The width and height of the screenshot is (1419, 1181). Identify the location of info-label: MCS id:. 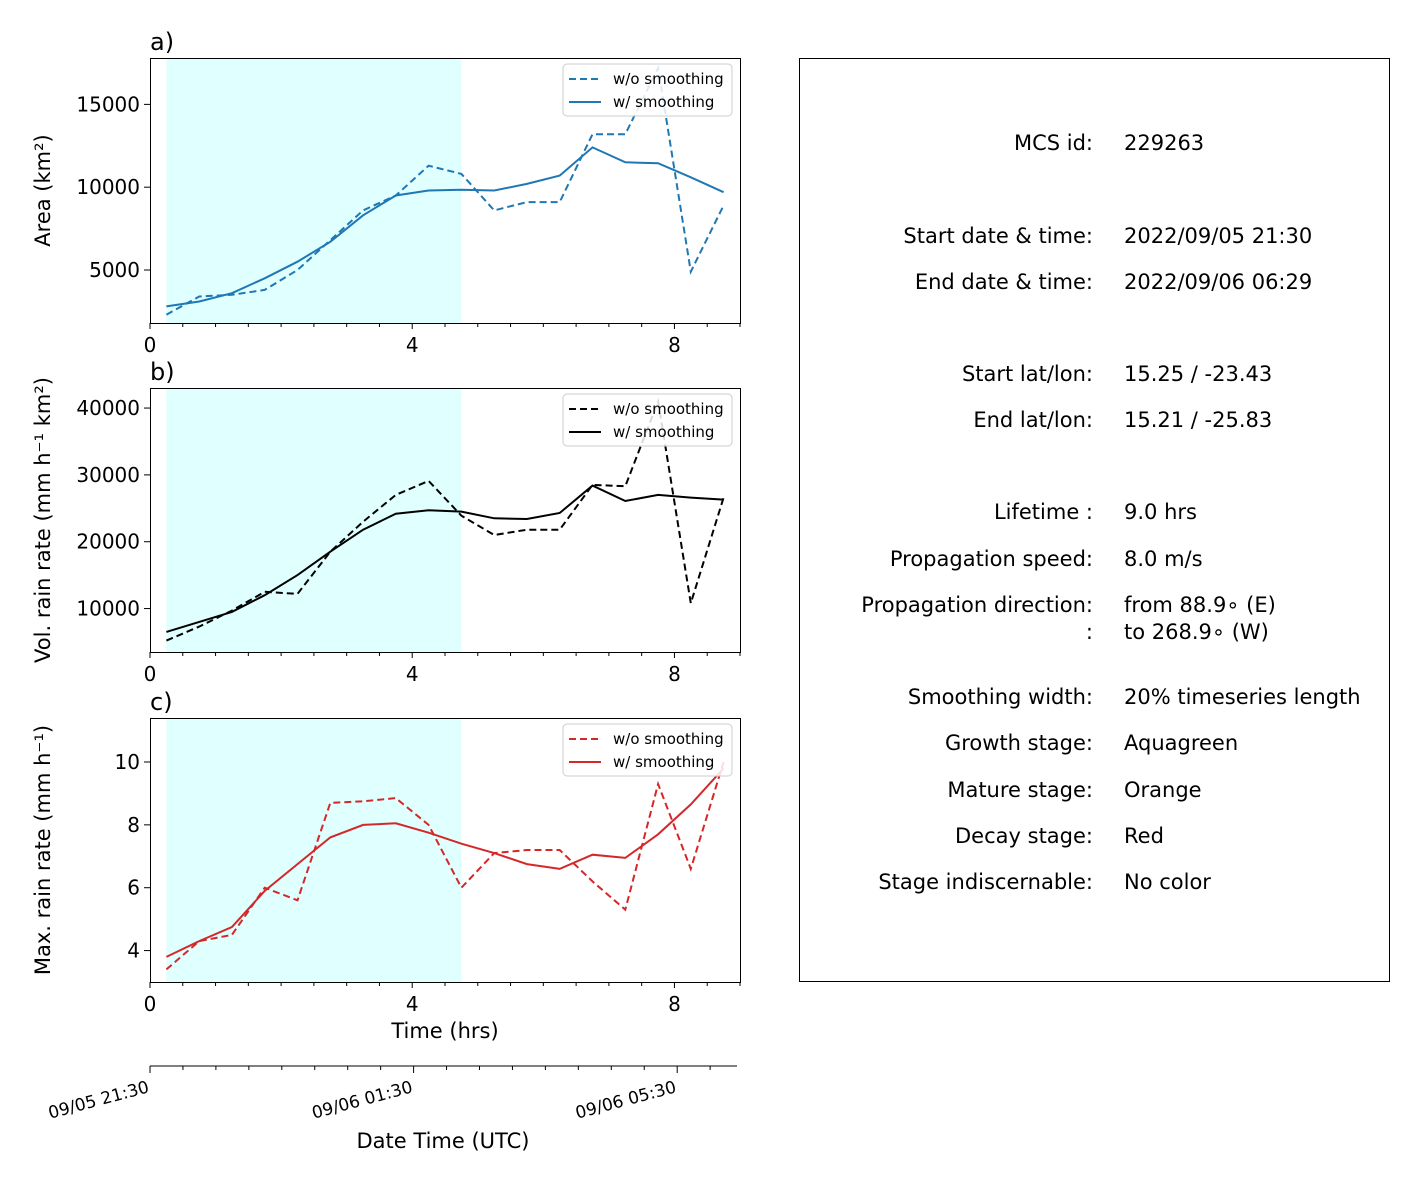
(1053, 143).